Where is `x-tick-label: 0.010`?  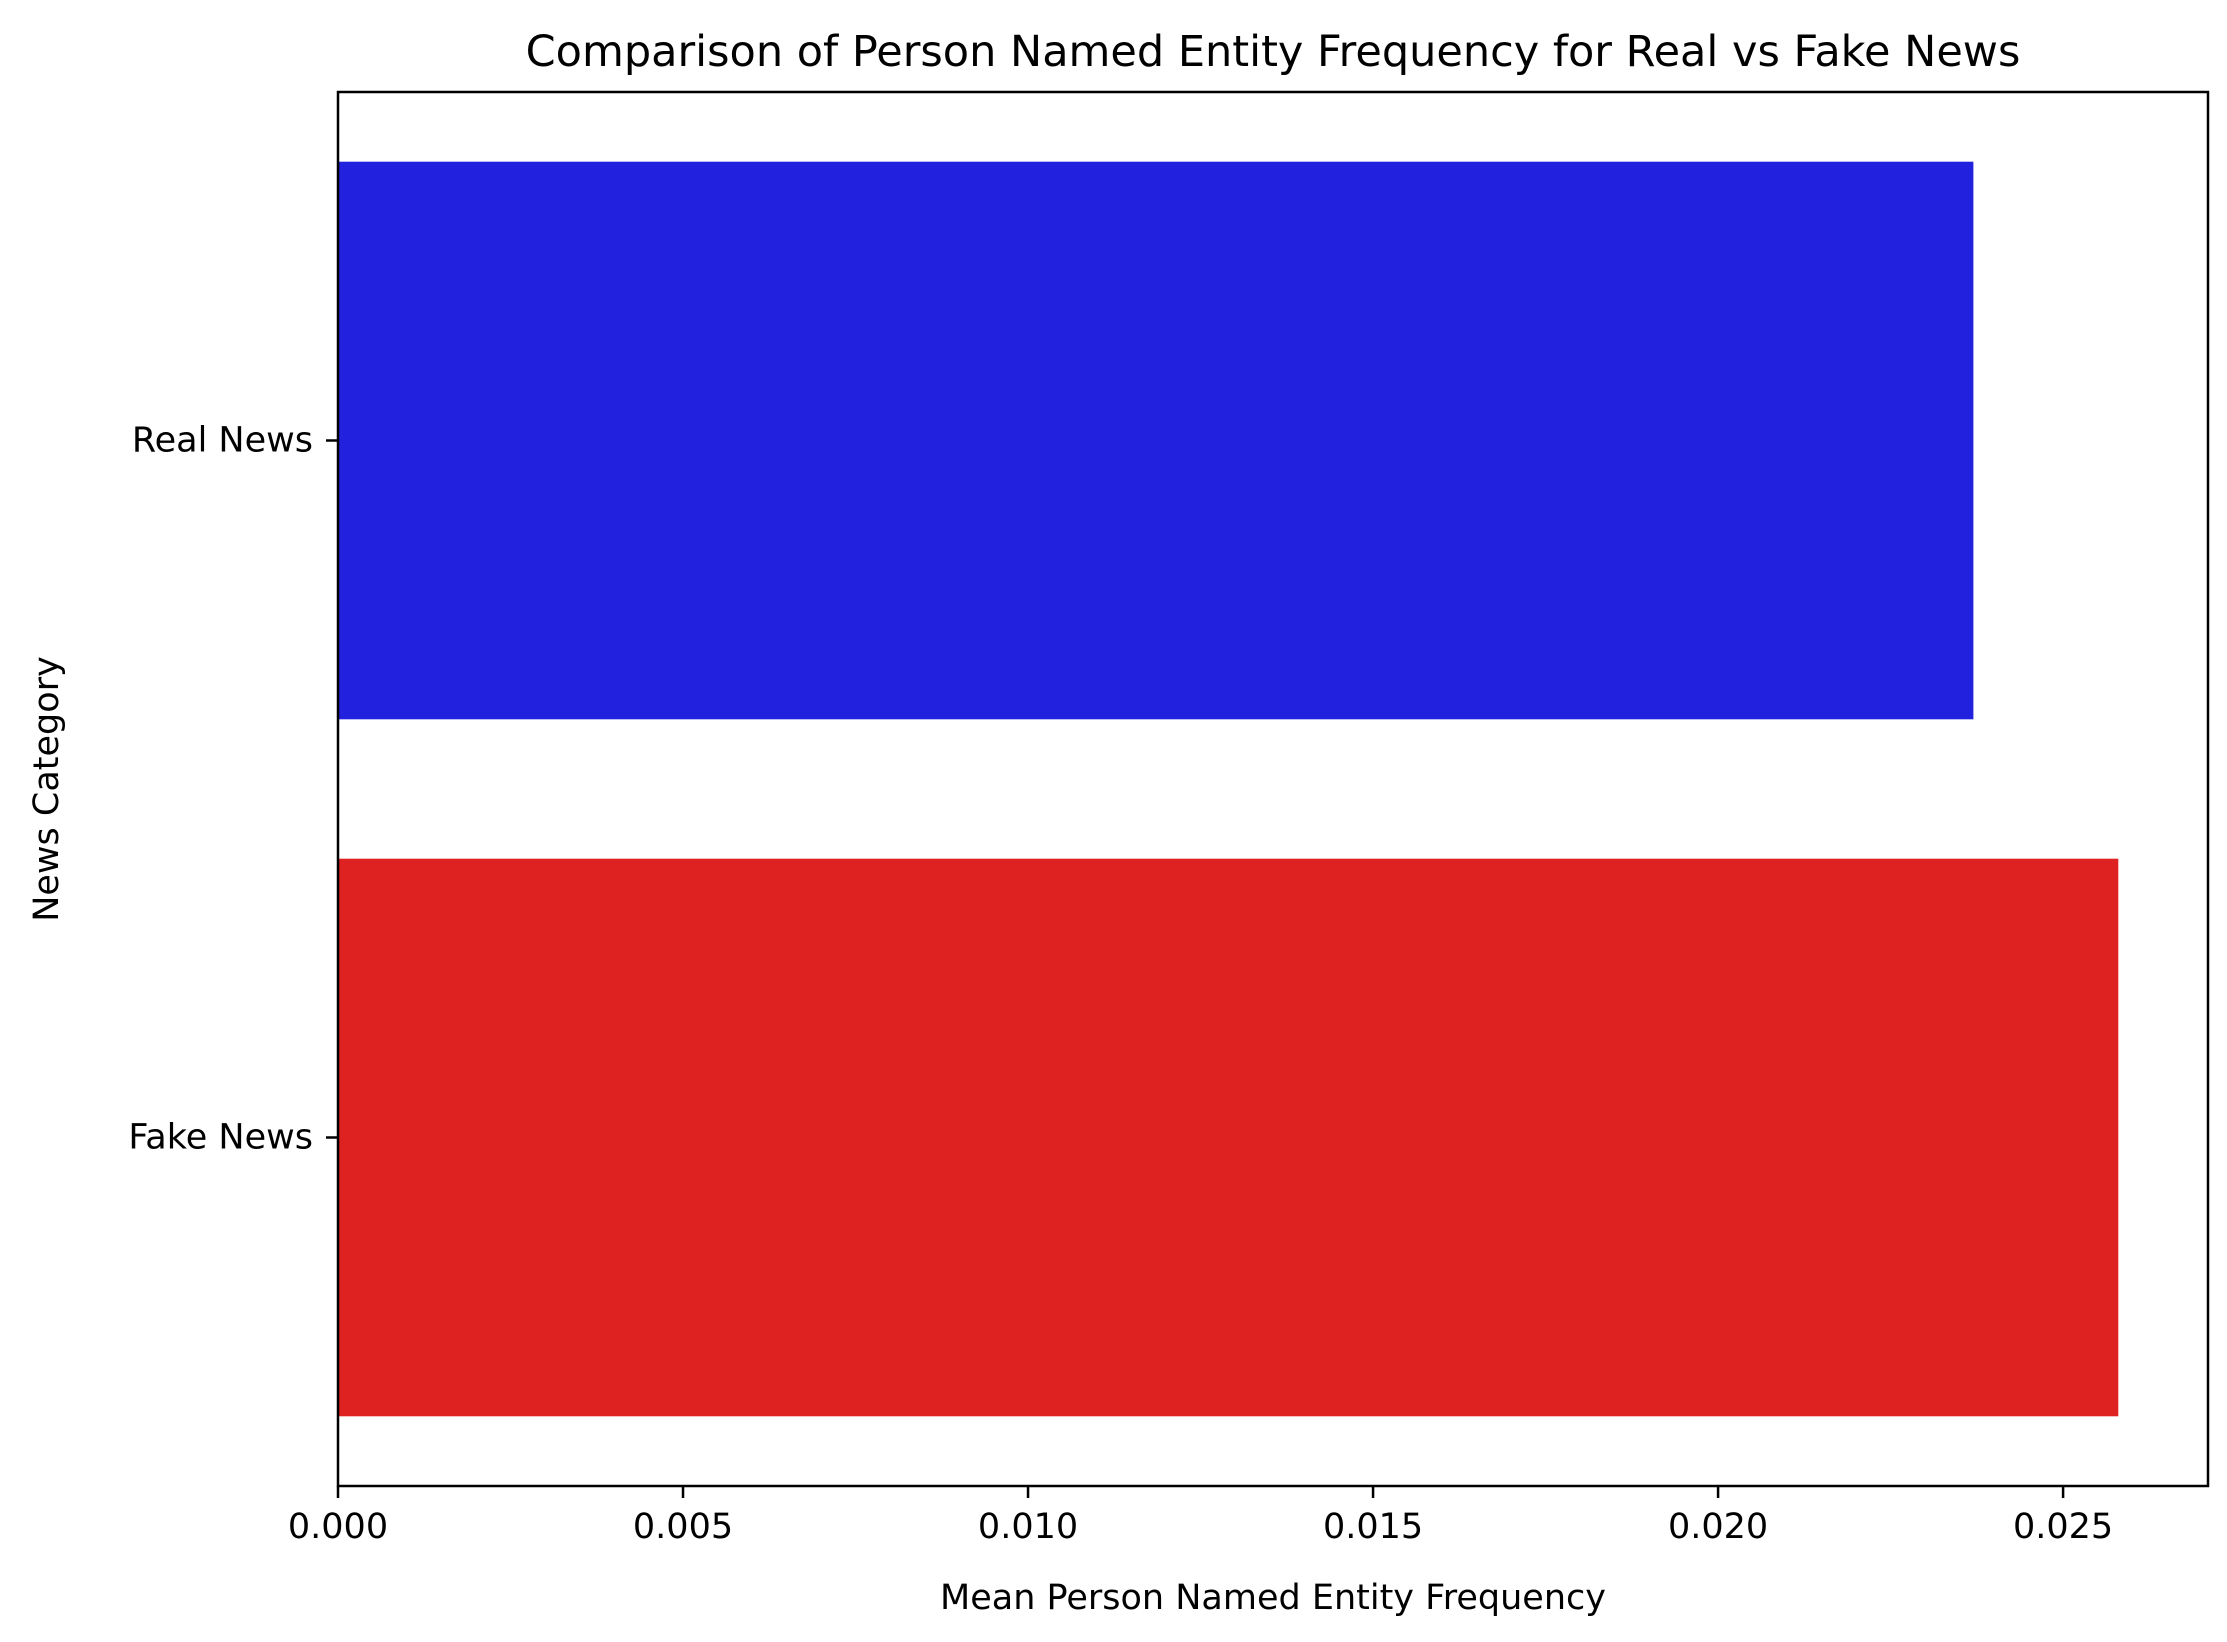 x-tick-label: 0.010 is located at coordinates (1028, 1527).